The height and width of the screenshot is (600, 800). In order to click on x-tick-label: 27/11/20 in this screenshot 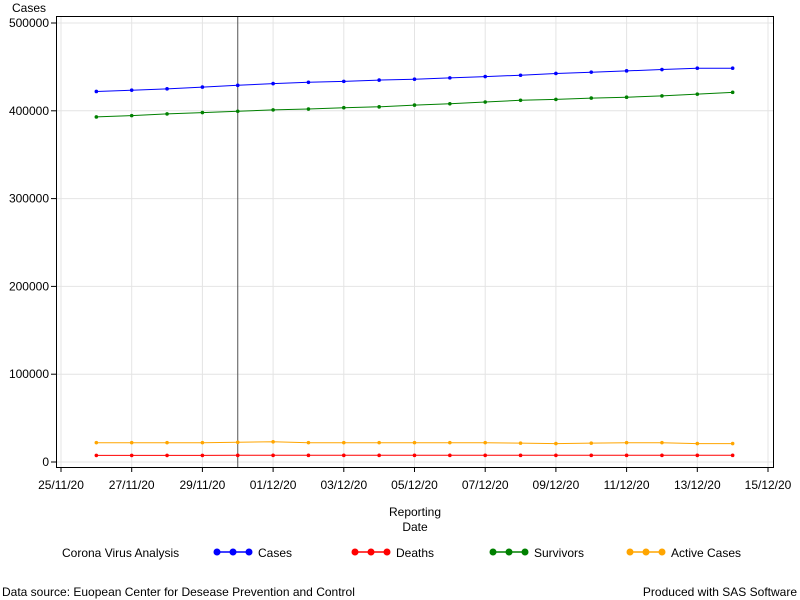, I will do `click(132, 485)`.